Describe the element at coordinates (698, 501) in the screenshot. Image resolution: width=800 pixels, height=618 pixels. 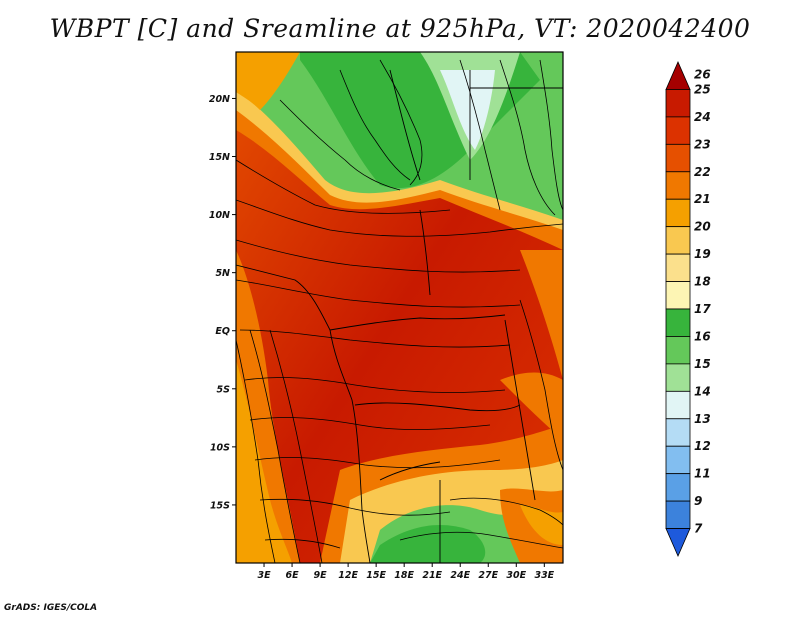
I see `colorbar-label: 9` at that location.